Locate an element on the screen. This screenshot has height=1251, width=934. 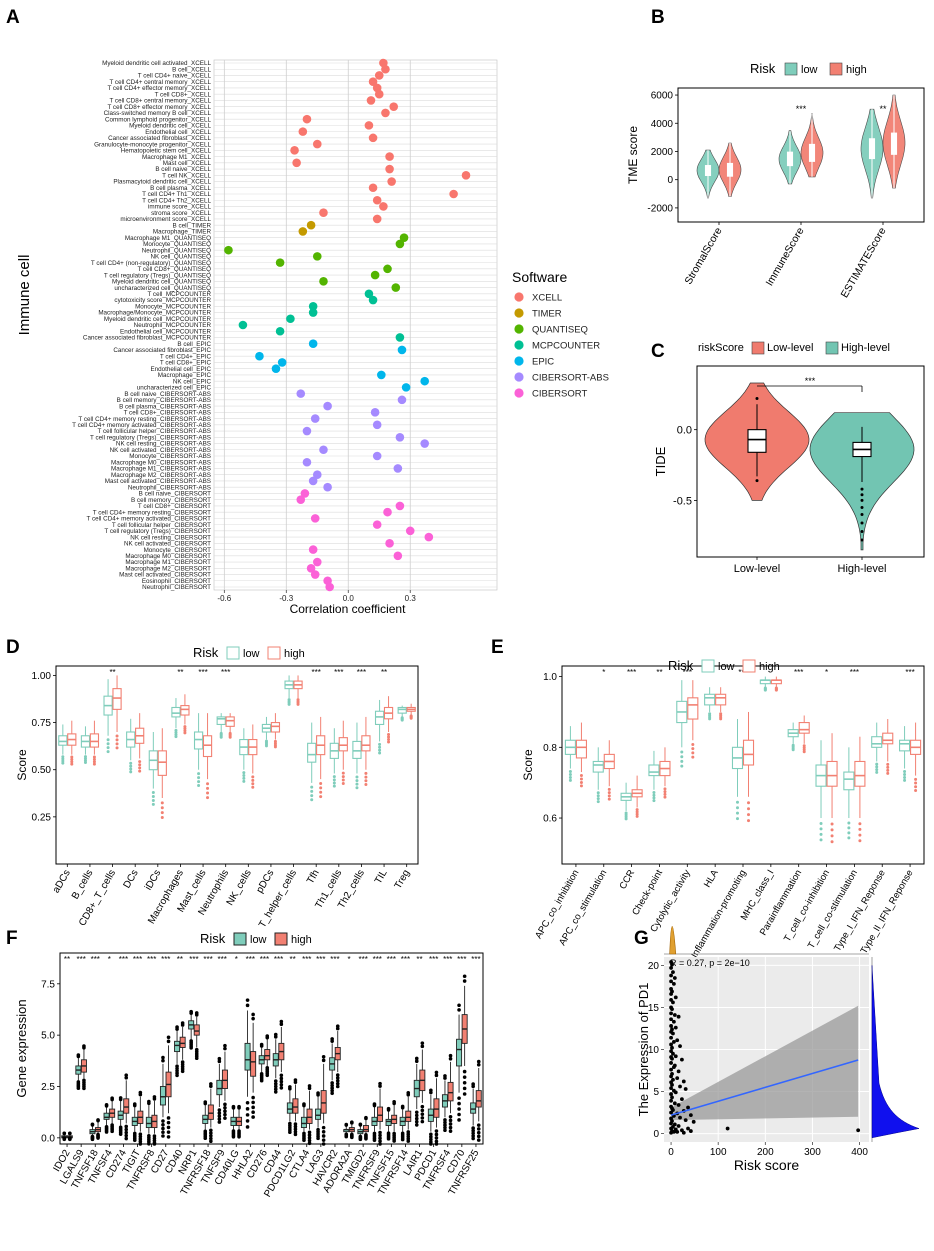
y-tick-label: -0.5 is located at coordinates (682, 501).